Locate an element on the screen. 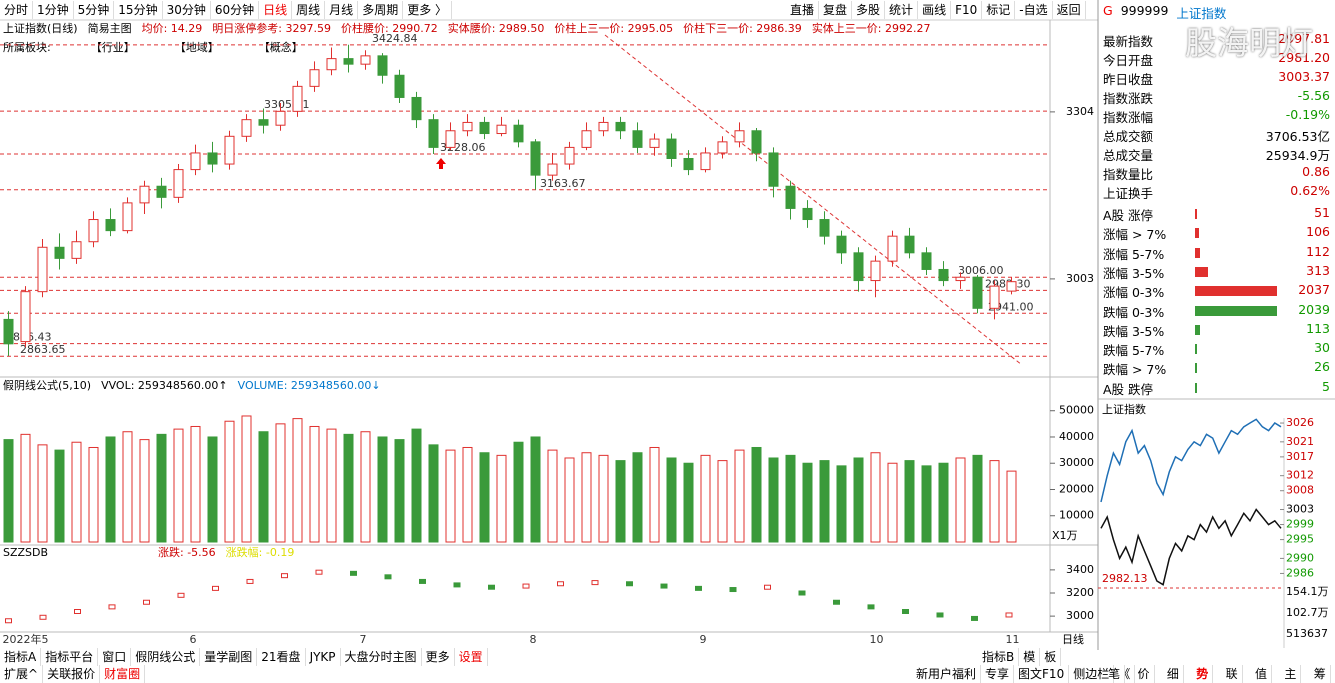 This screenshot has height=683, width=1335. extension-tab: 关联报价 is located at coordinates (72, 673).